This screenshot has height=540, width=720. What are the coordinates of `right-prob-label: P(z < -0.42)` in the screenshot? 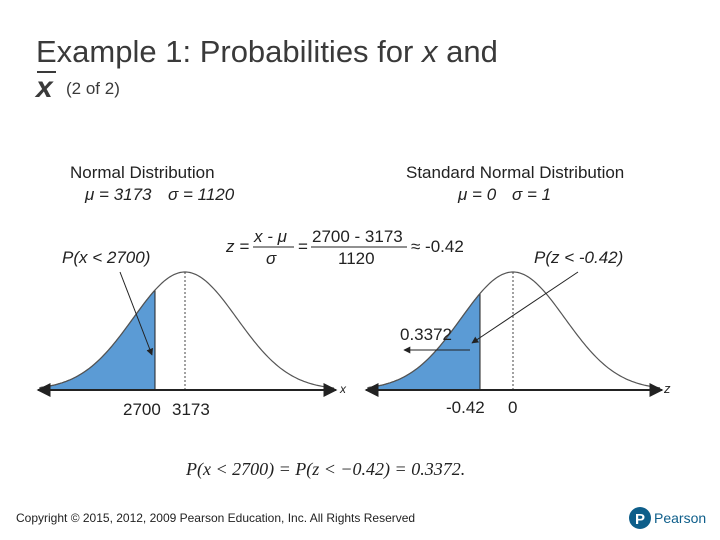 It's located at (578, 257).